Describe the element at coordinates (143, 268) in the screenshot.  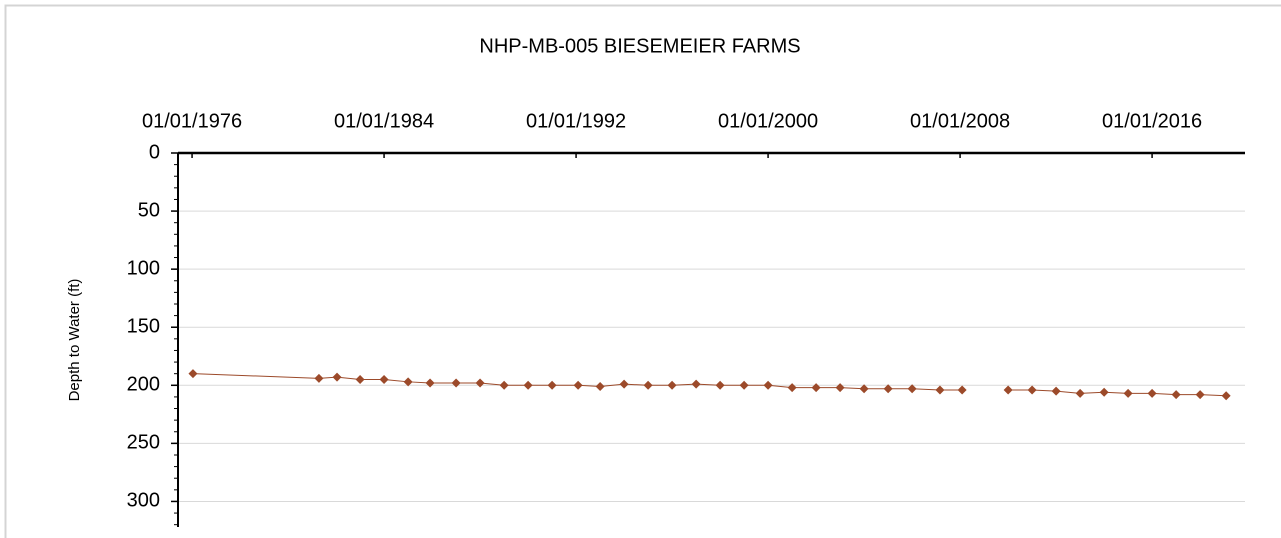
I see `y-tick-label: 100` at that location.